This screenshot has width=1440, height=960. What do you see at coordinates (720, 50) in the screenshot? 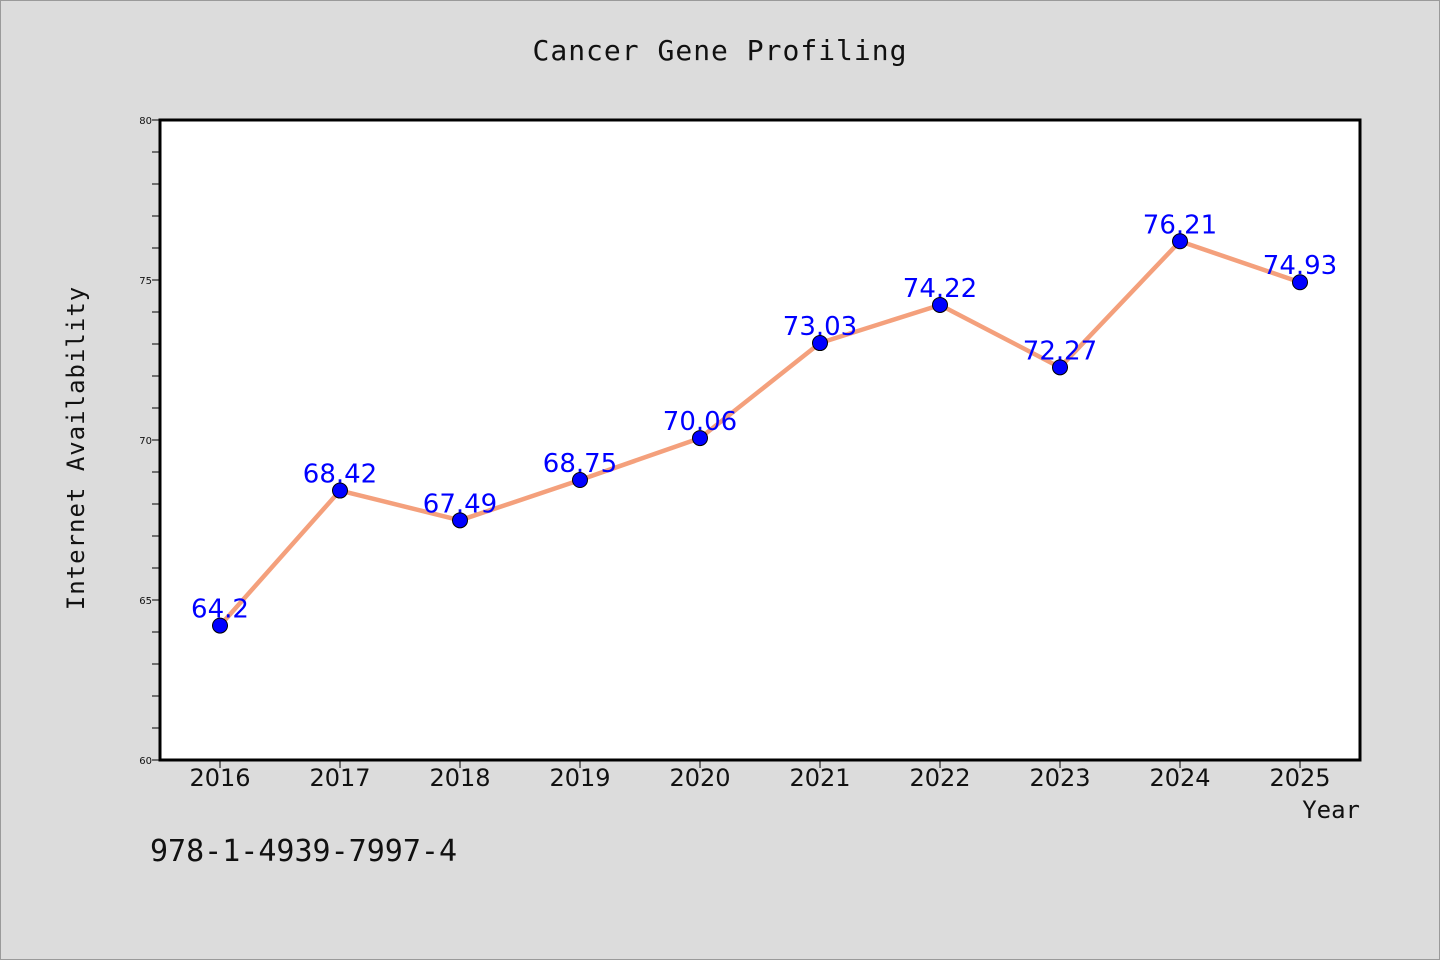
I see `chart-title: Cancer Gene Profiling` at bounding box center [720, 50].